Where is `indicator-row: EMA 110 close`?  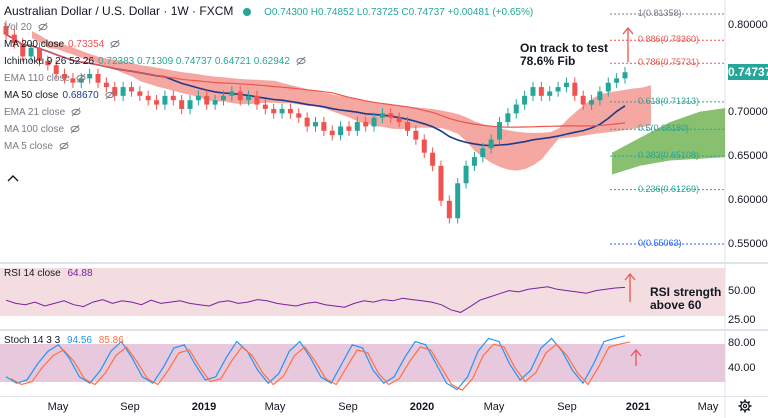 indicator-row: EMA 110 close is located at coordinates (45, 78).